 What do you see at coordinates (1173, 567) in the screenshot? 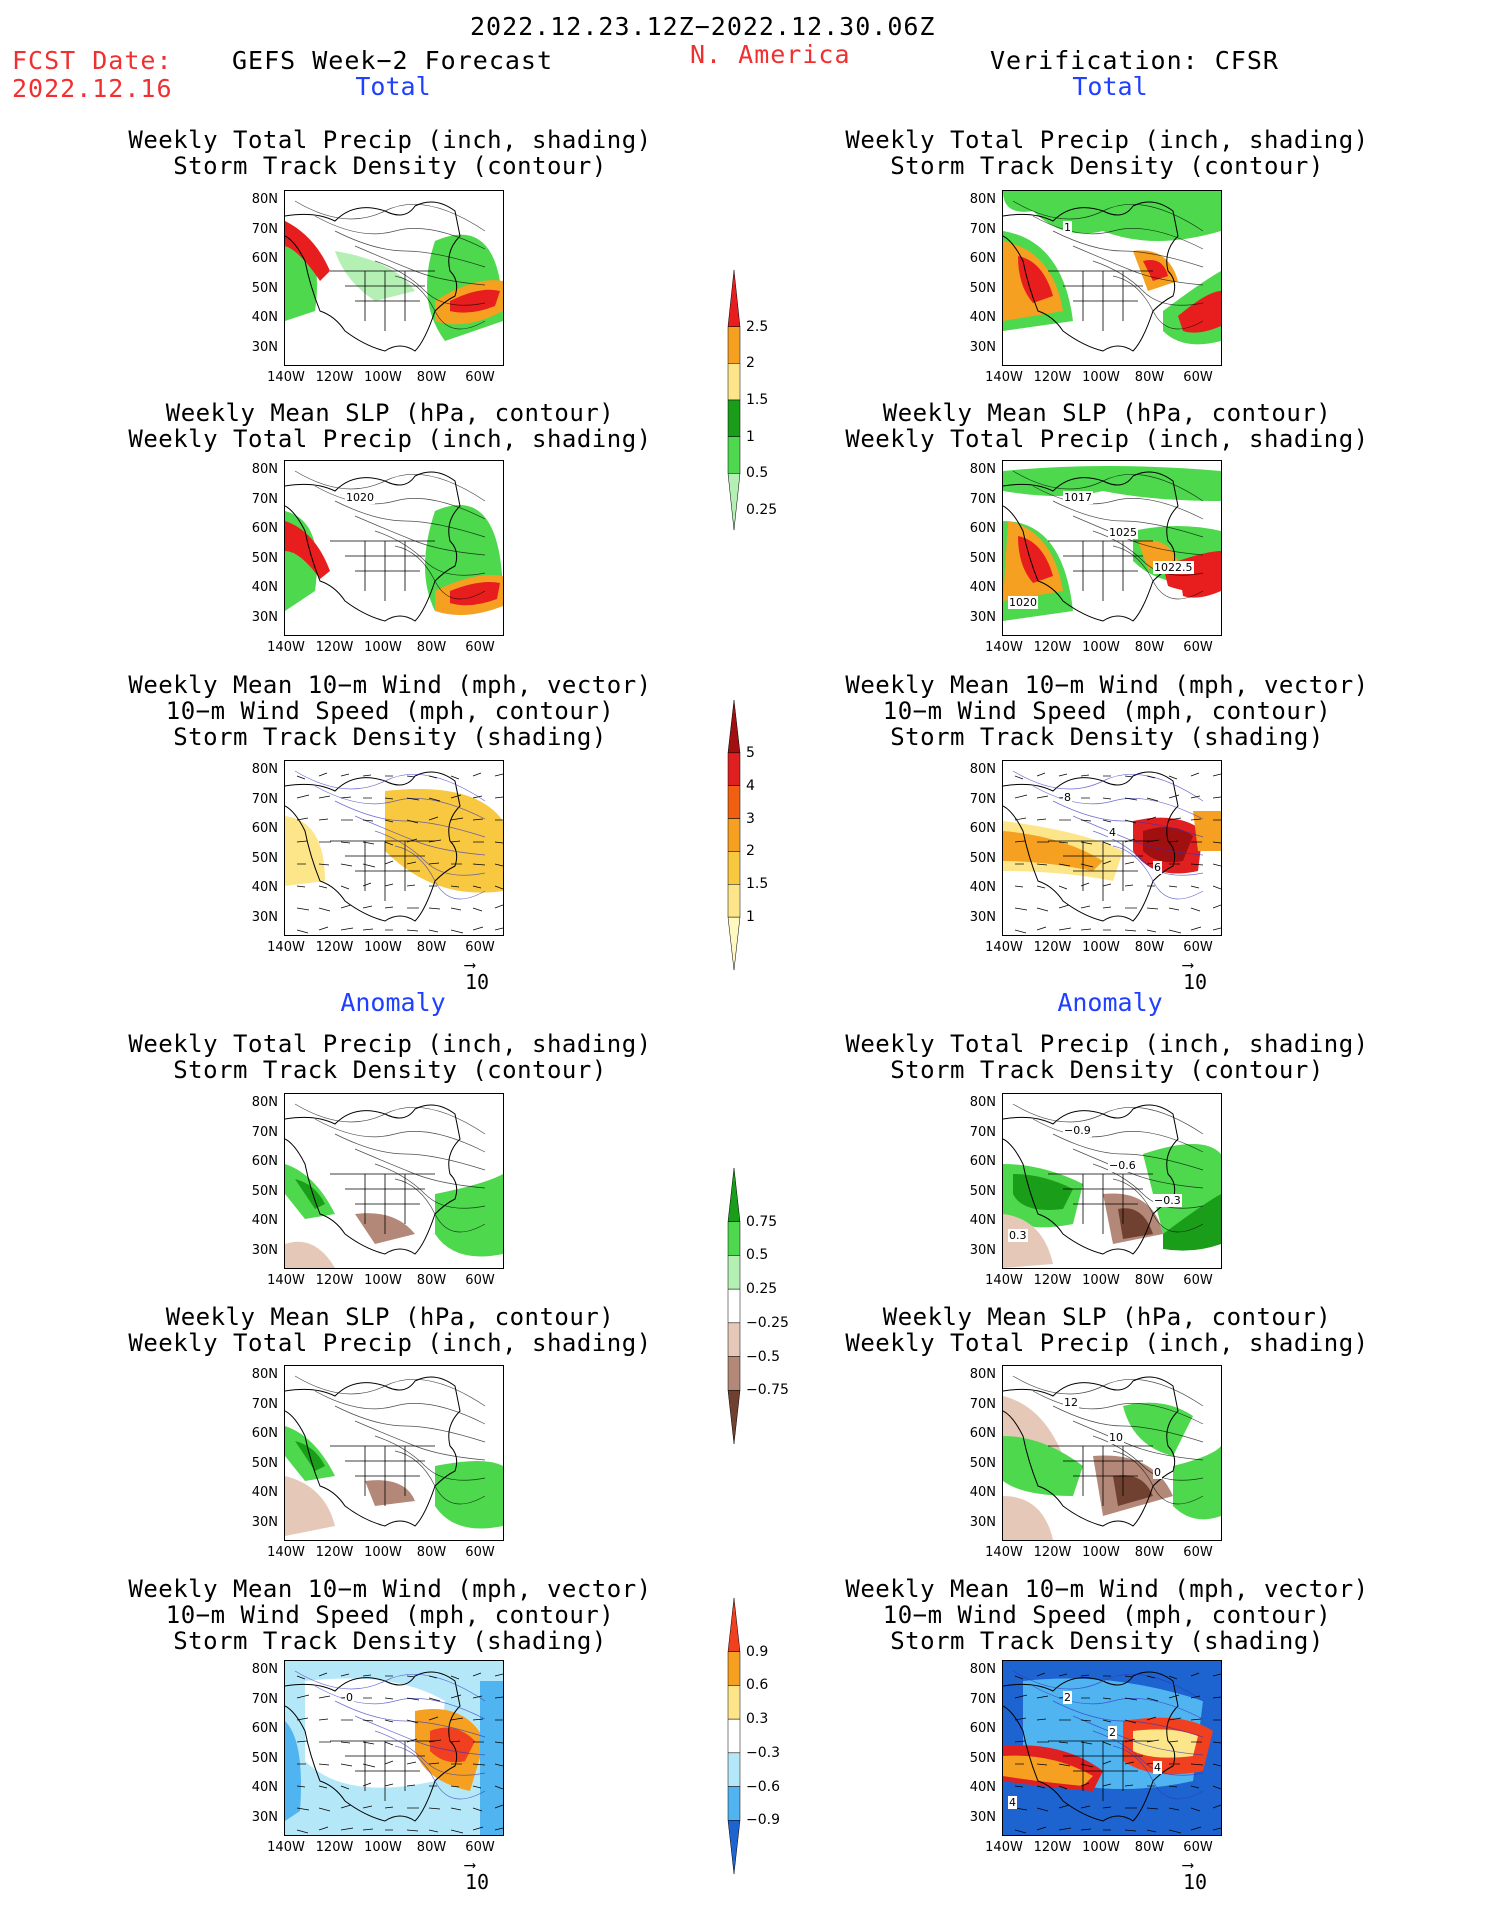
I see `contour-label: 1022.5` at bounding box center [1173, 567].